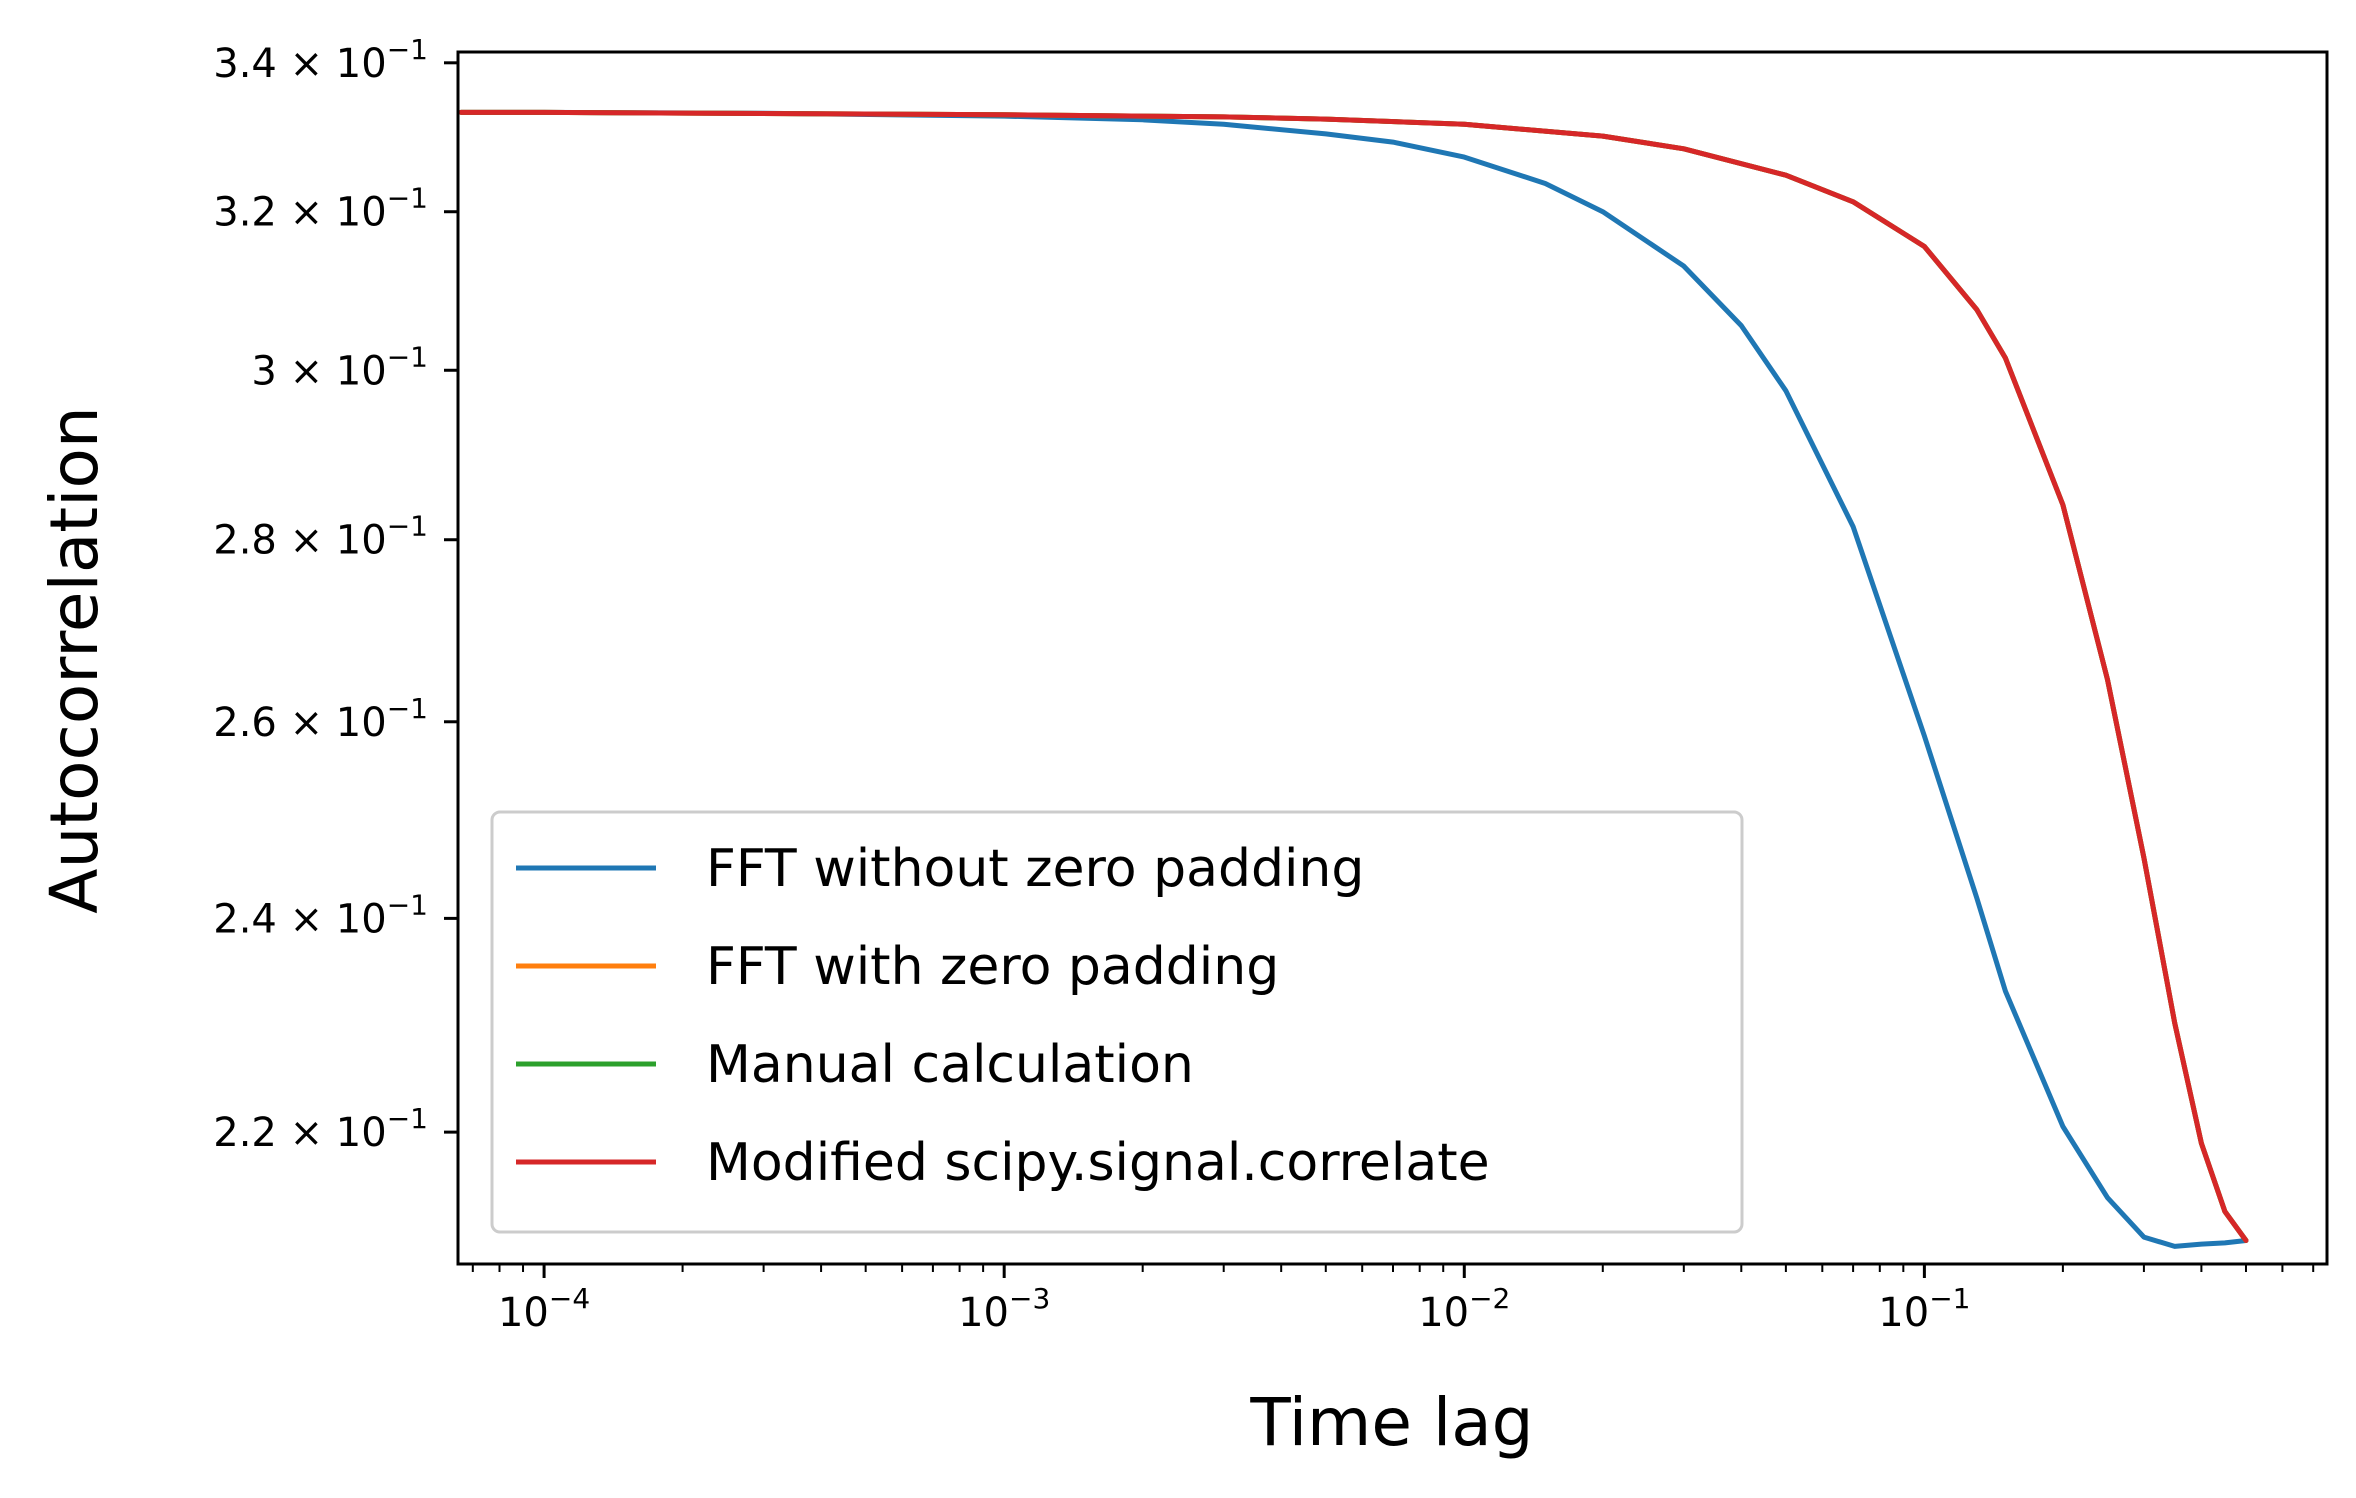 The image size is (2356, 1498). Describe the element at coordinates (320, 209) in the screenshot. I see `y-tick-label: 3.2 × 10⁻¹` at that location.